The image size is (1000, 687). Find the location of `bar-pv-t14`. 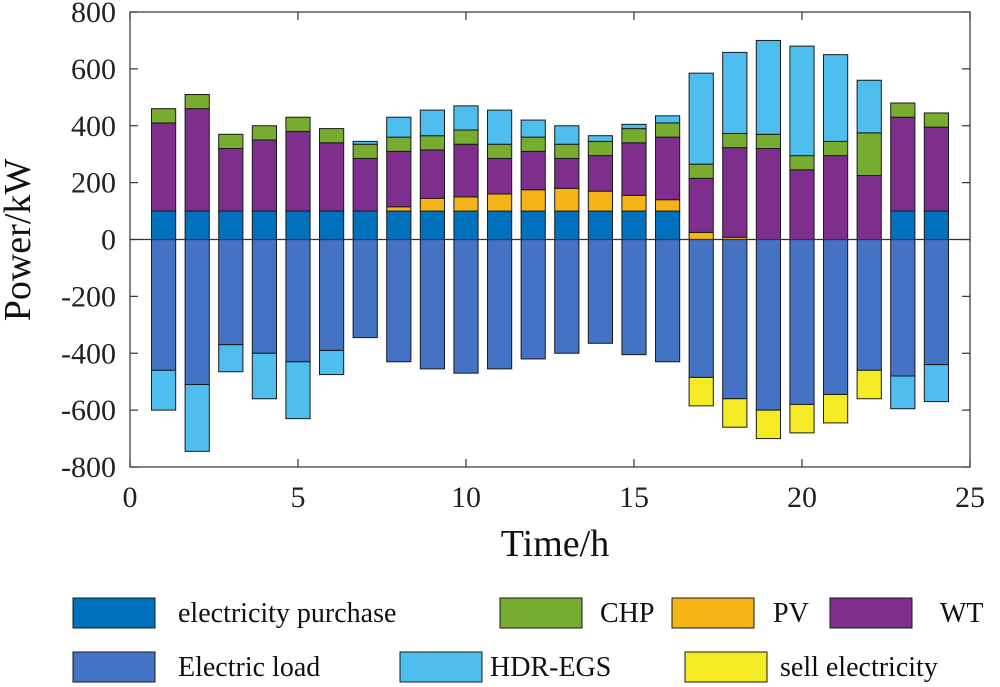

bar-pv-t14 is located at coordinates (600, 201).